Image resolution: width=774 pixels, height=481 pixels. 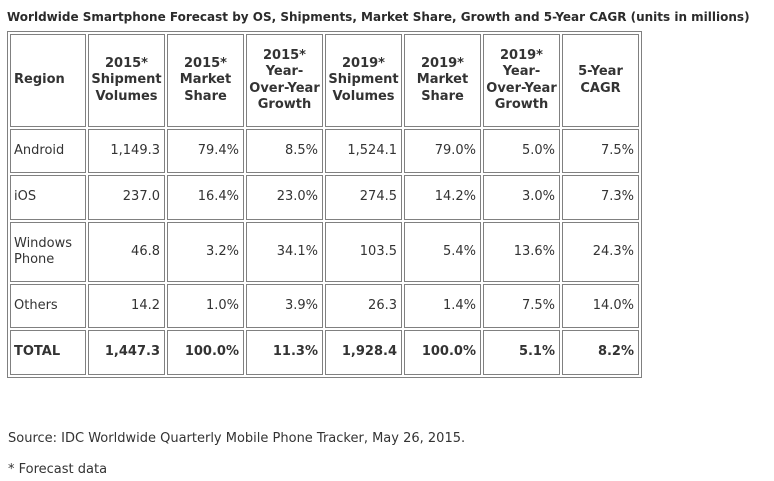 I want to click on value-cell: 79.0%, so click(x=442, y=151).